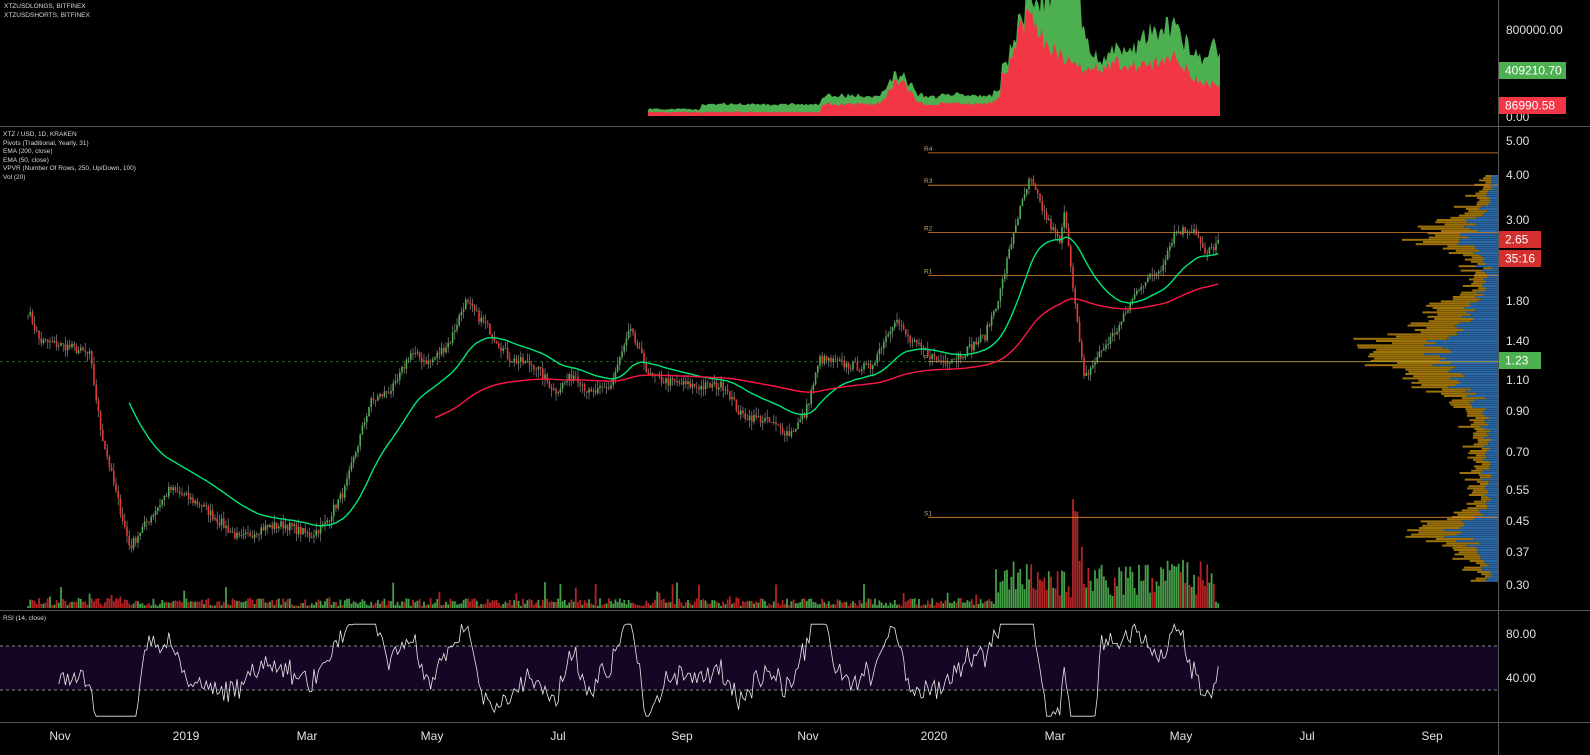 The width and height of the screenshot is (1590, 755). What do you see at coordinates (46, 143) in the screenshot?
I see `legend-pivots: Pivots (Traditional, Yearly, 31)` at bounding box center [46, 143].